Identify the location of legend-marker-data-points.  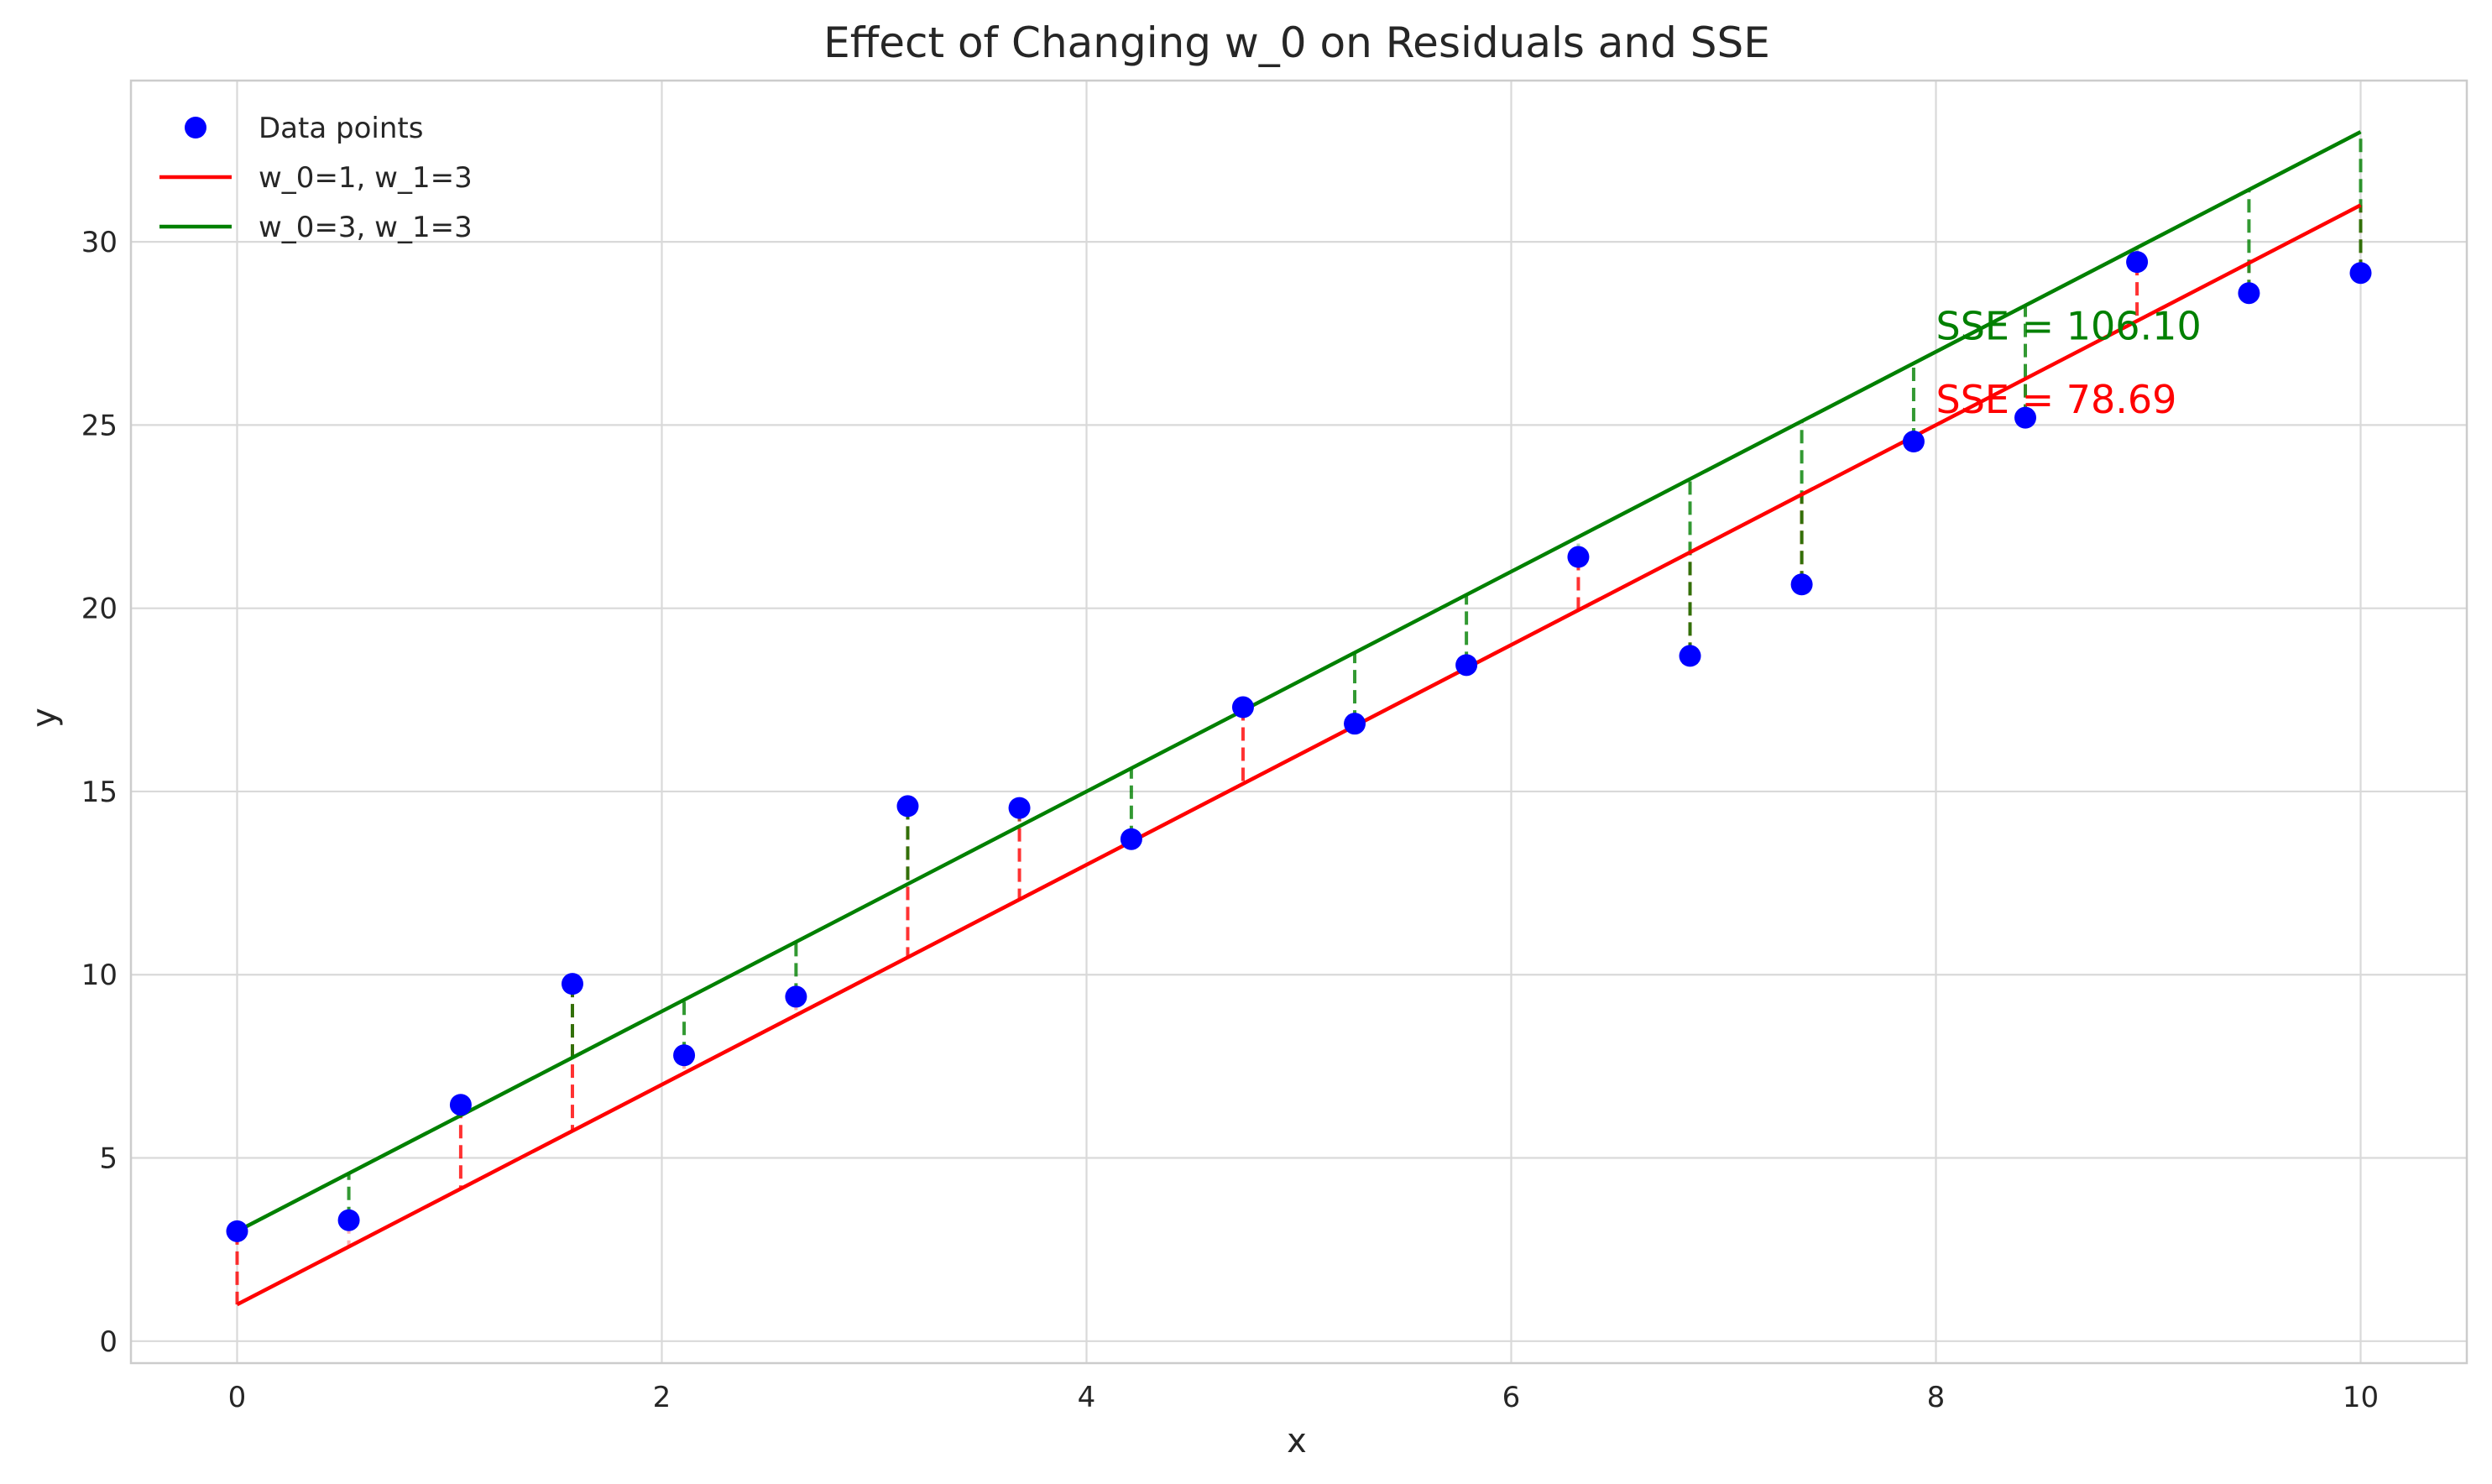
(195, 127).